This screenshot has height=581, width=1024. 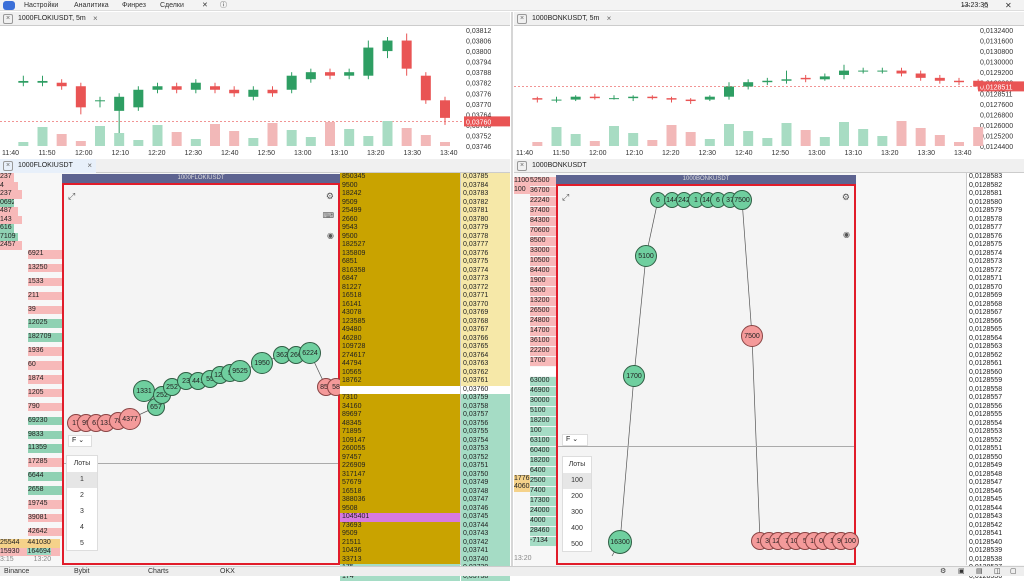 I want to click on price-cell: 0,03776, so click(x=485, y=254).